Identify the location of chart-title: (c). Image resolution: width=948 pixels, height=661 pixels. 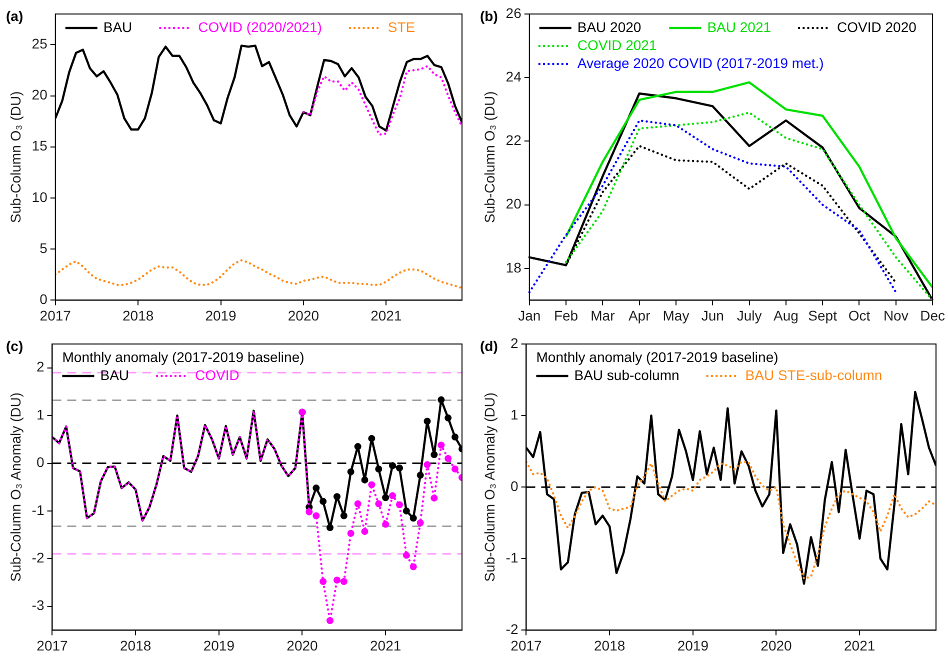
(15, 346).